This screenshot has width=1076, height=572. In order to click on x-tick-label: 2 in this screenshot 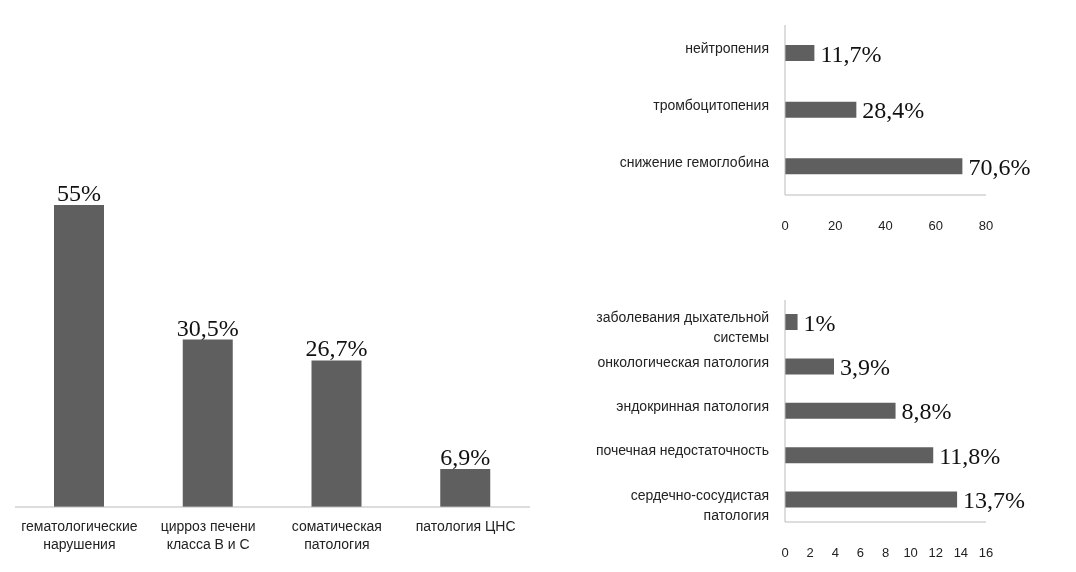, I will do `click(810, 553)`.